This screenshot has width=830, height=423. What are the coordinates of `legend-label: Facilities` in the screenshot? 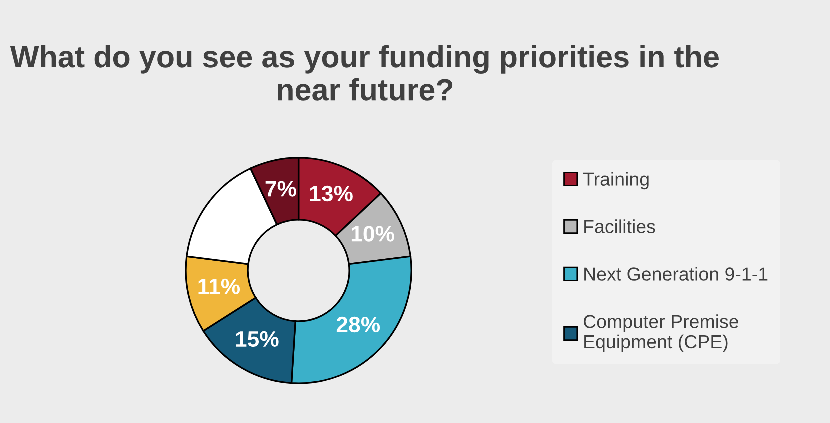 It's located at (620, 227).